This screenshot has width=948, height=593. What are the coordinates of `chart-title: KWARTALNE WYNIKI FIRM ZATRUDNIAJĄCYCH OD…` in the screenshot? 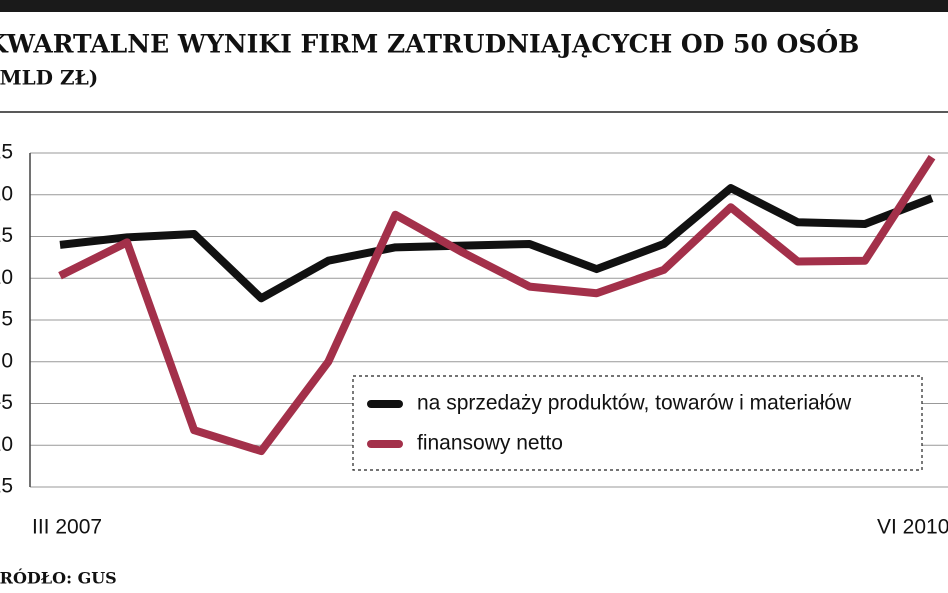 It's located at (429, 44).